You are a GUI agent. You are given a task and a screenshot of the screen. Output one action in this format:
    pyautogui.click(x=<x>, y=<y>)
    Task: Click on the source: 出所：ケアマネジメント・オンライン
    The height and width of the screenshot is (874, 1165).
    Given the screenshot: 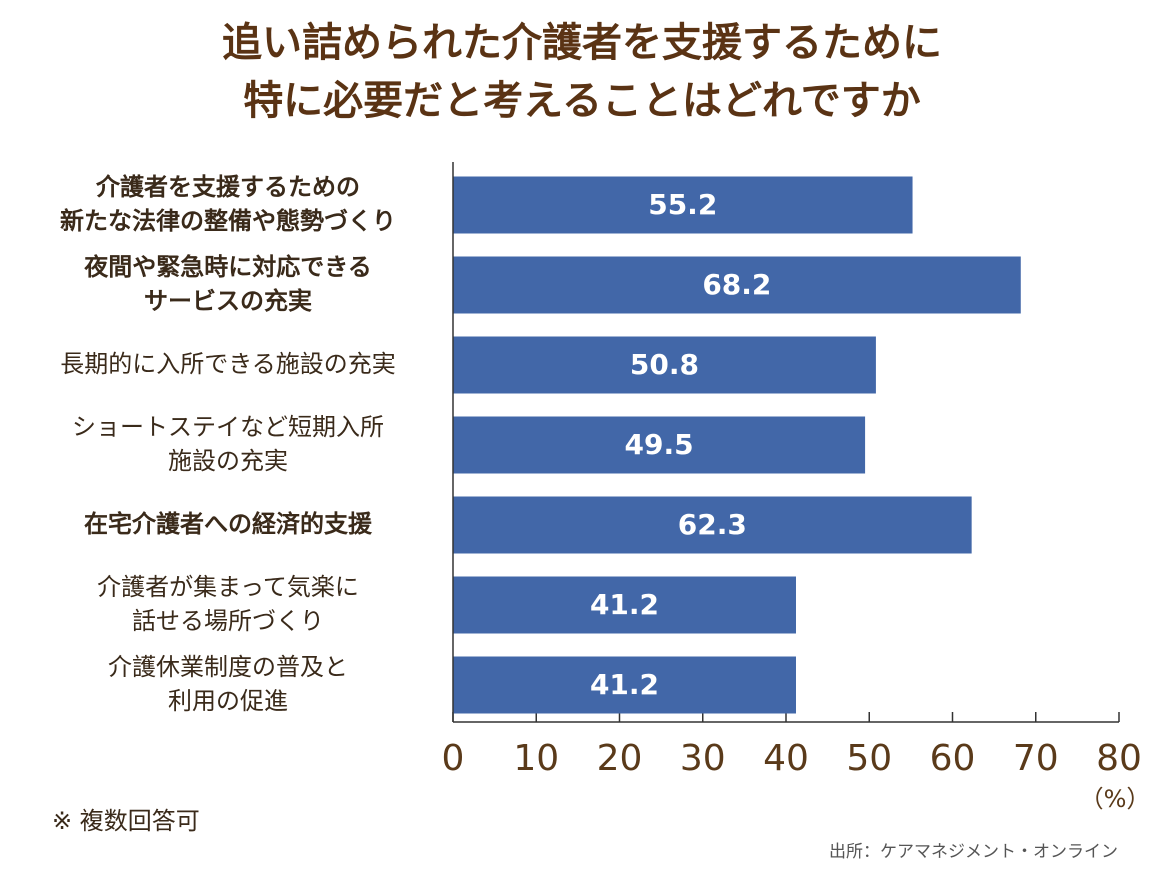 What is the action you would take?
    pyautogui.click(x=973, y=852)
    